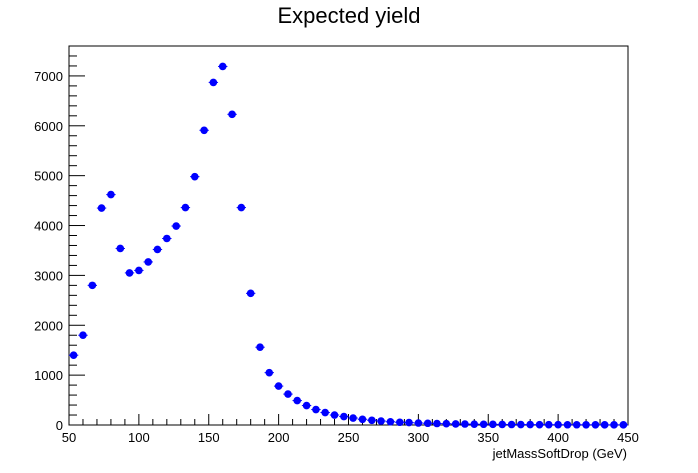 The image size is (698, 473). I want to click on y-tick-label: 3000, so click(48, 275).